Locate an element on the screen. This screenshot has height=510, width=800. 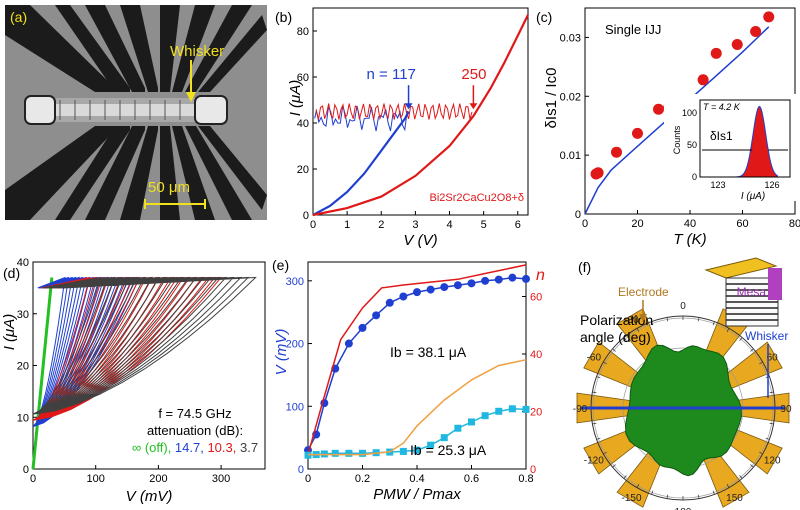
plot-frame is located at coordinates (420, 111).